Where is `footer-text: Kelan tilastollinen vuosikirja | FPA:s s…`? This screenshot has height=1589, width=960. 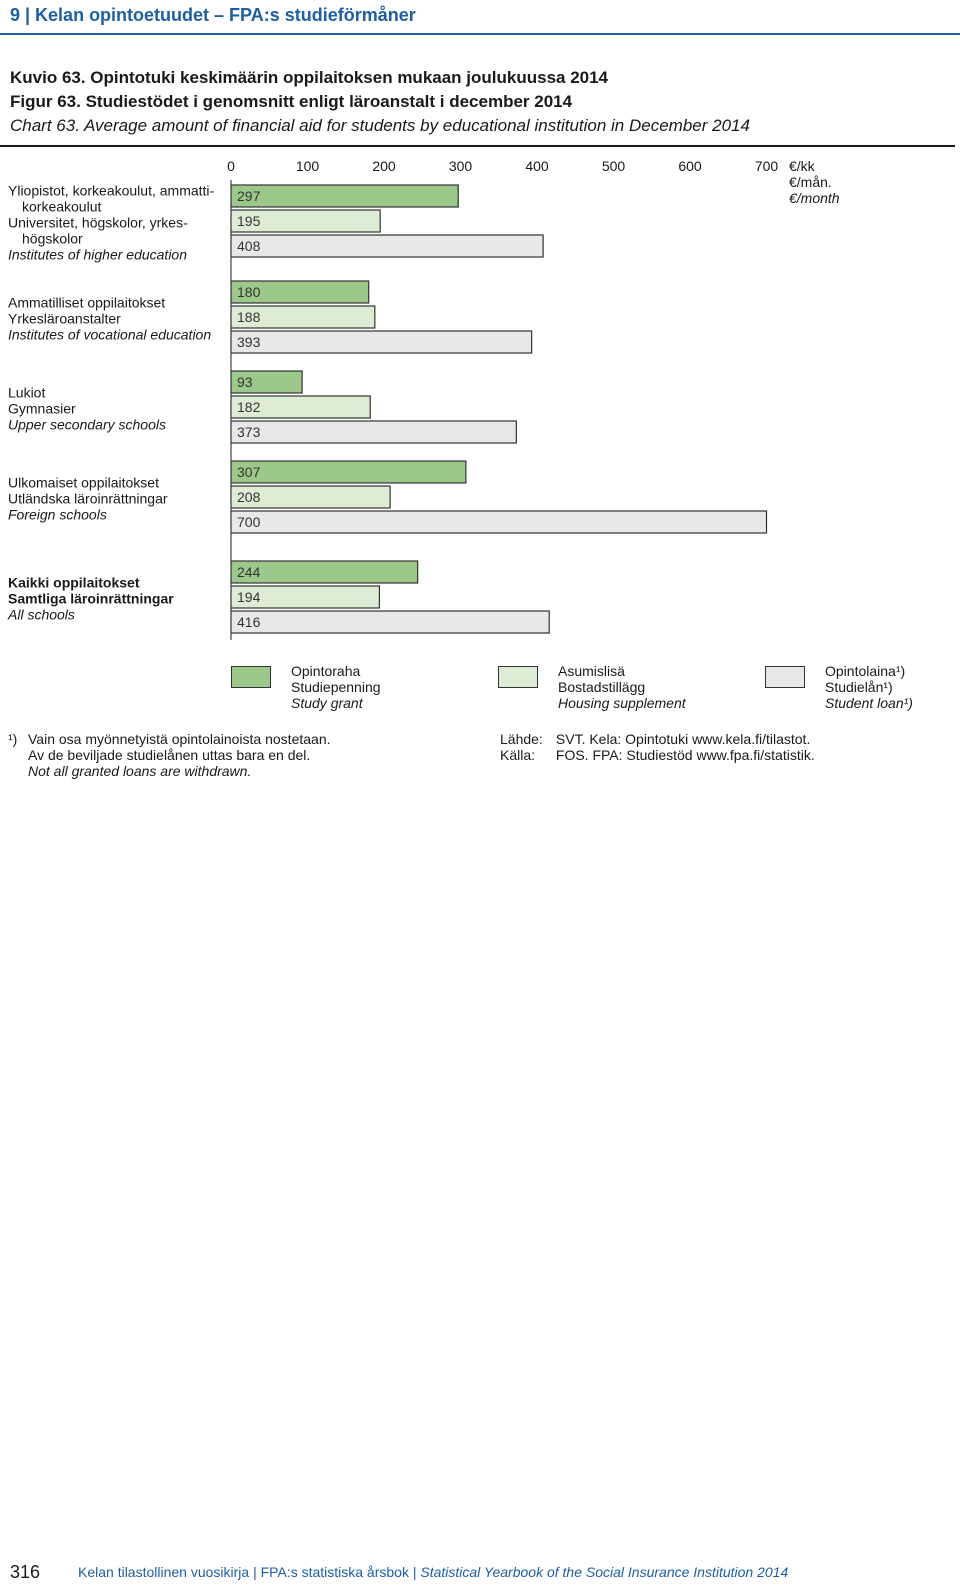 footer-text: Kelan tilastollinen vuosikirja | FPA:s s… is located at coordinates (433, 1572).